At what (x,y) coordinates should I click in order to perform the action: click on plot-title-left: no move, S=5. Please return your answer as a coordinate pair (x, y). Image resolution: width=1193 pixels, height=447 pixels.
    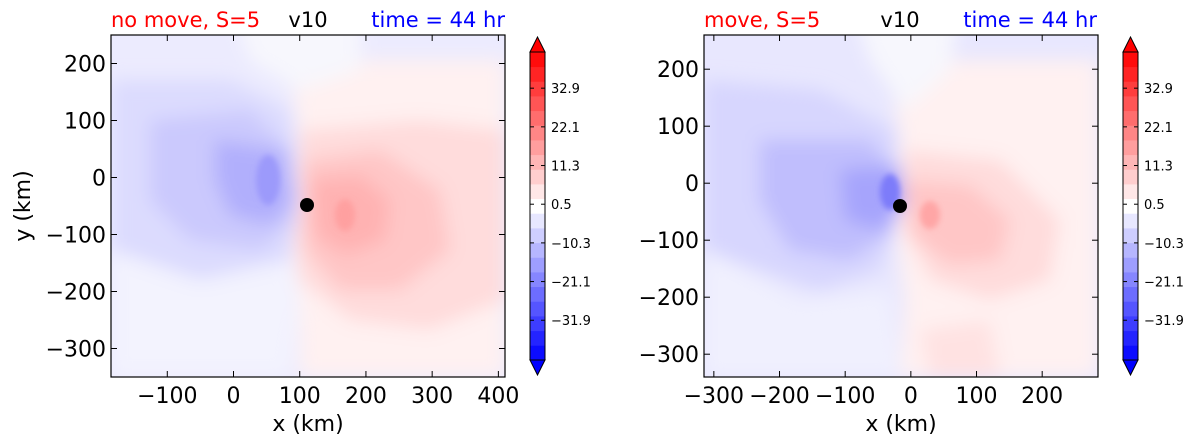
    Looking at the image, I should click on (185, 20).